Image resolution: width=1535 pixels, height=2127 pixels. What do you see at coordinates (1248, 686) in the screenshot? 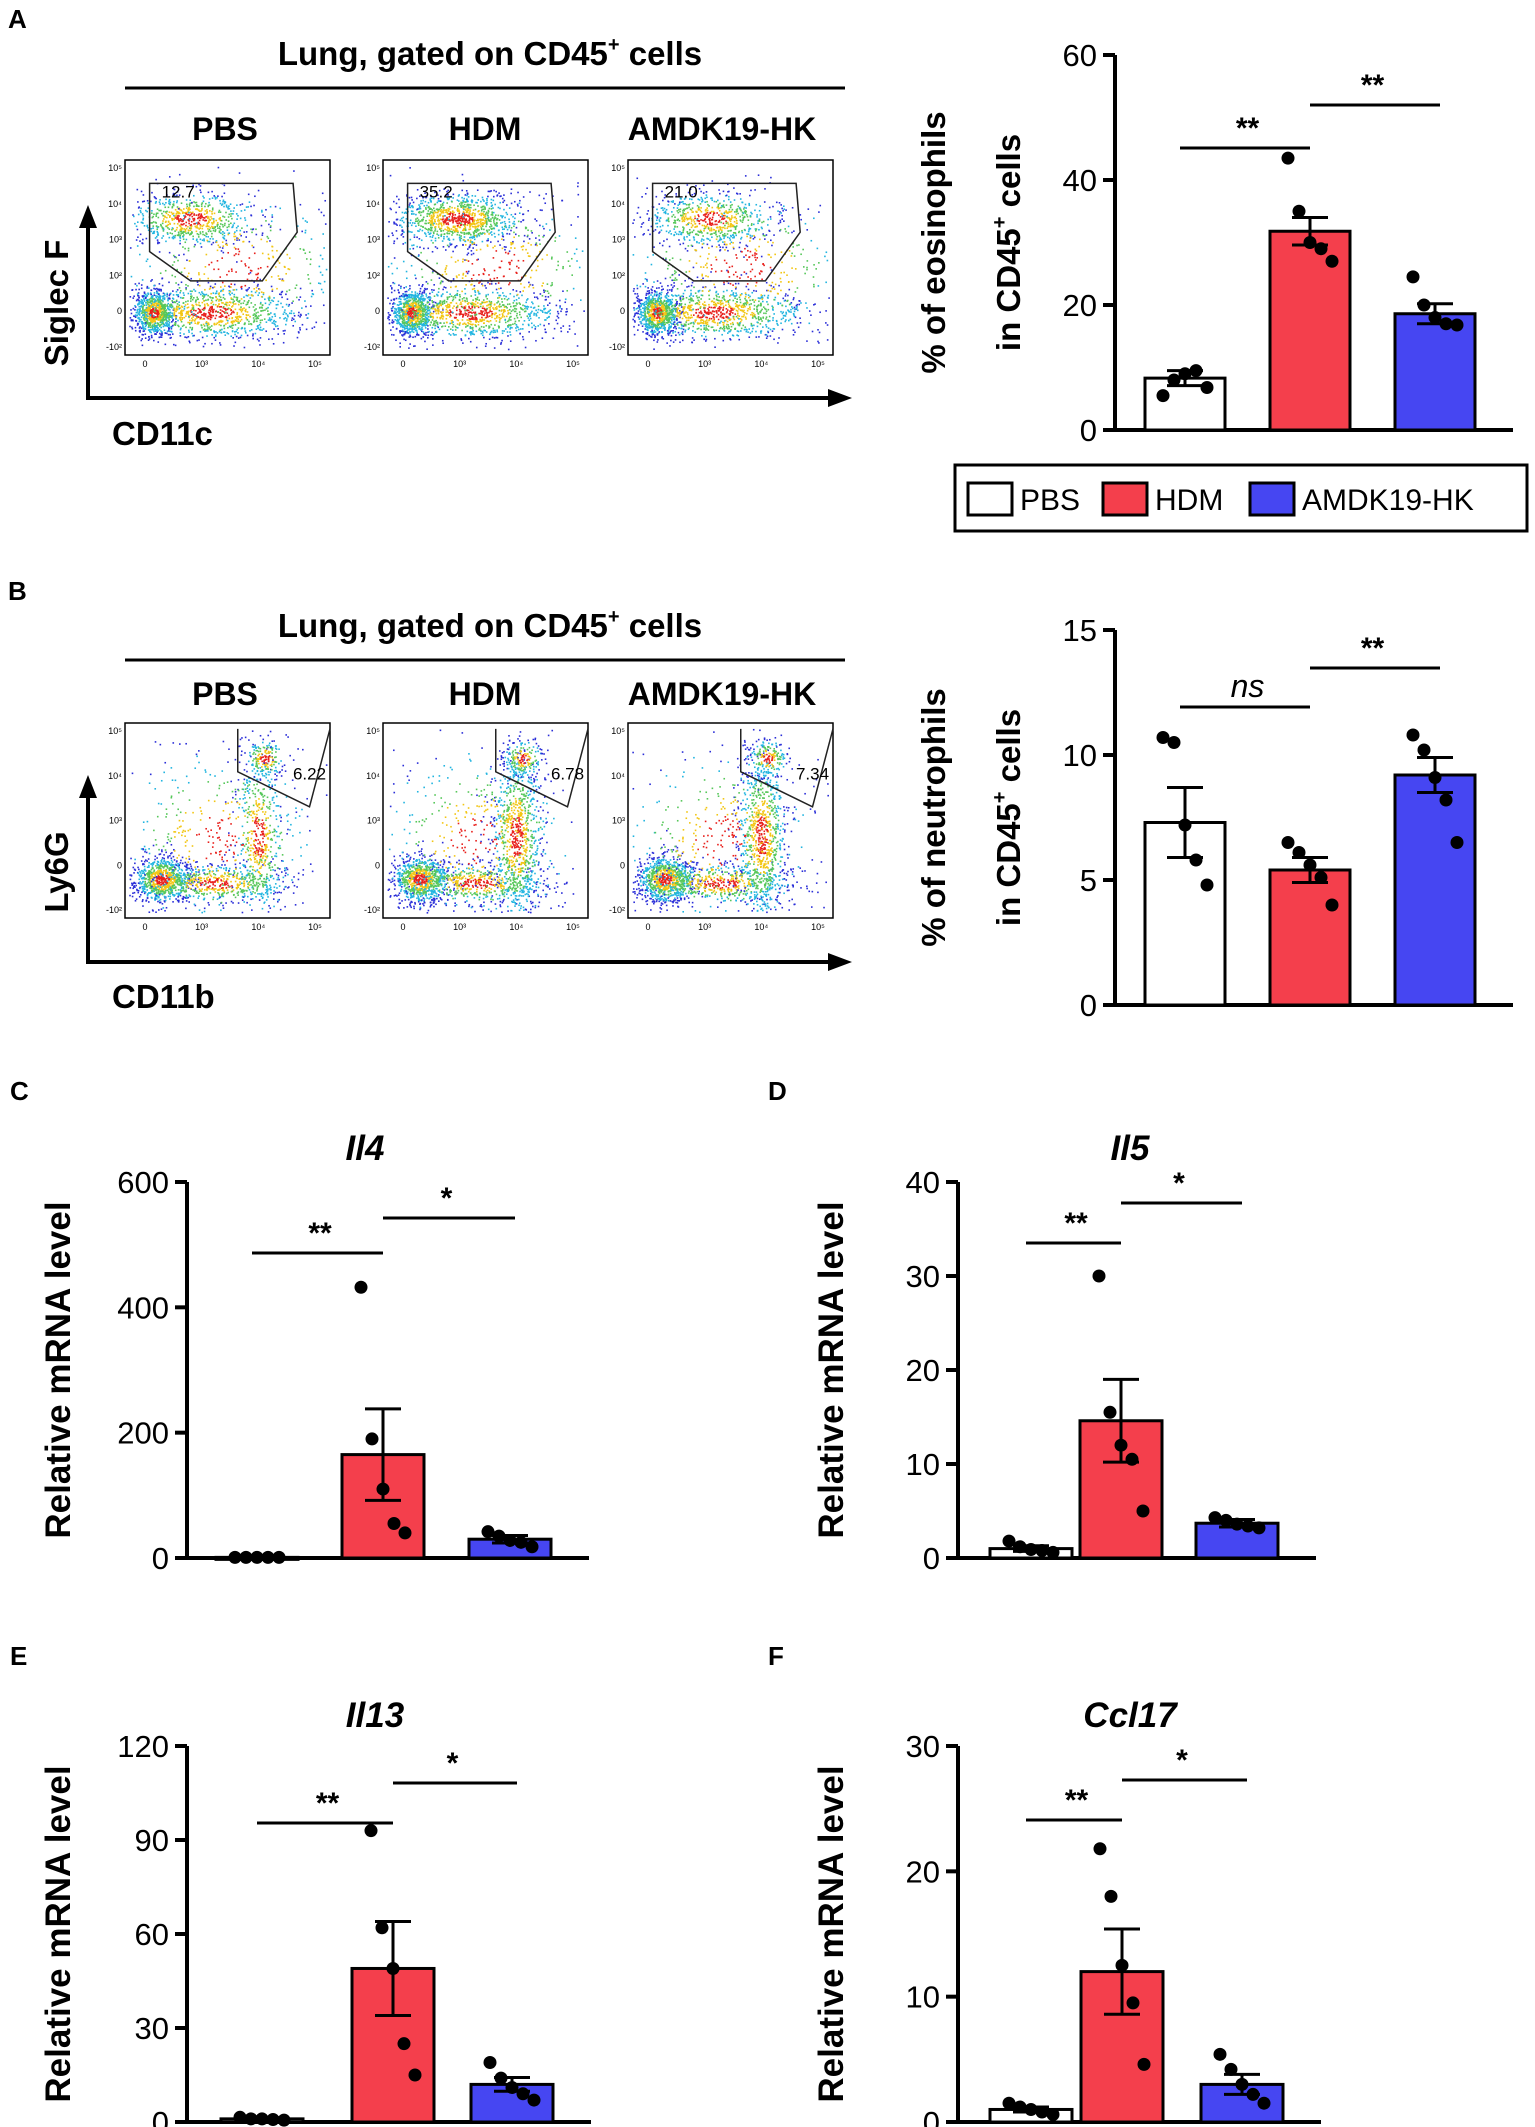
I see `significance-label: ns` at bounding box center [1248, 686].